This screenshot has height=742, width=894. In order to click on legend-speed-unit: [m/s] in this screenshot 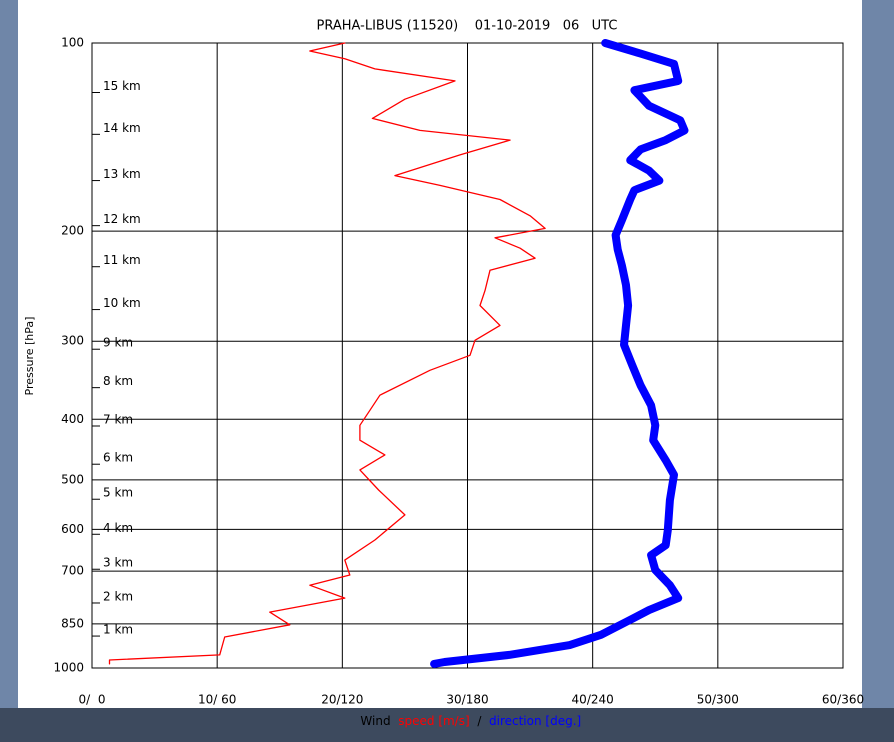, I will do `click(453, 721)`.